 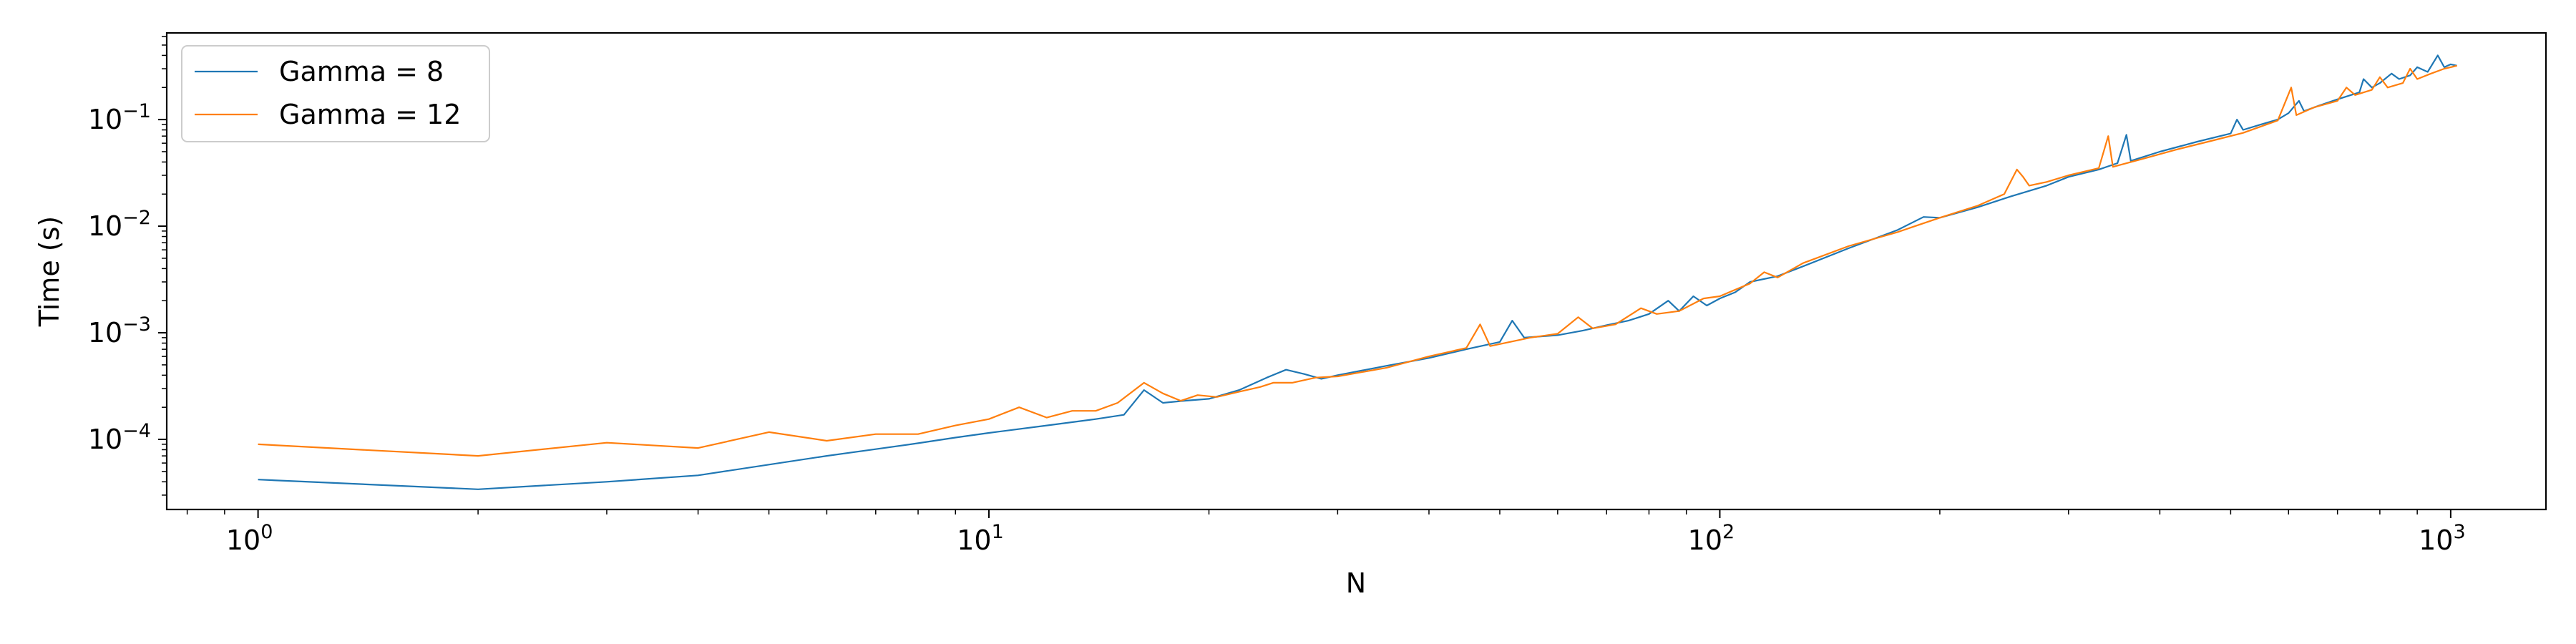 I want to click on y-ticks: 10⁻⁴ 10⁻³ 10⁻² 10⁻¹, so click(x=127, y=266).